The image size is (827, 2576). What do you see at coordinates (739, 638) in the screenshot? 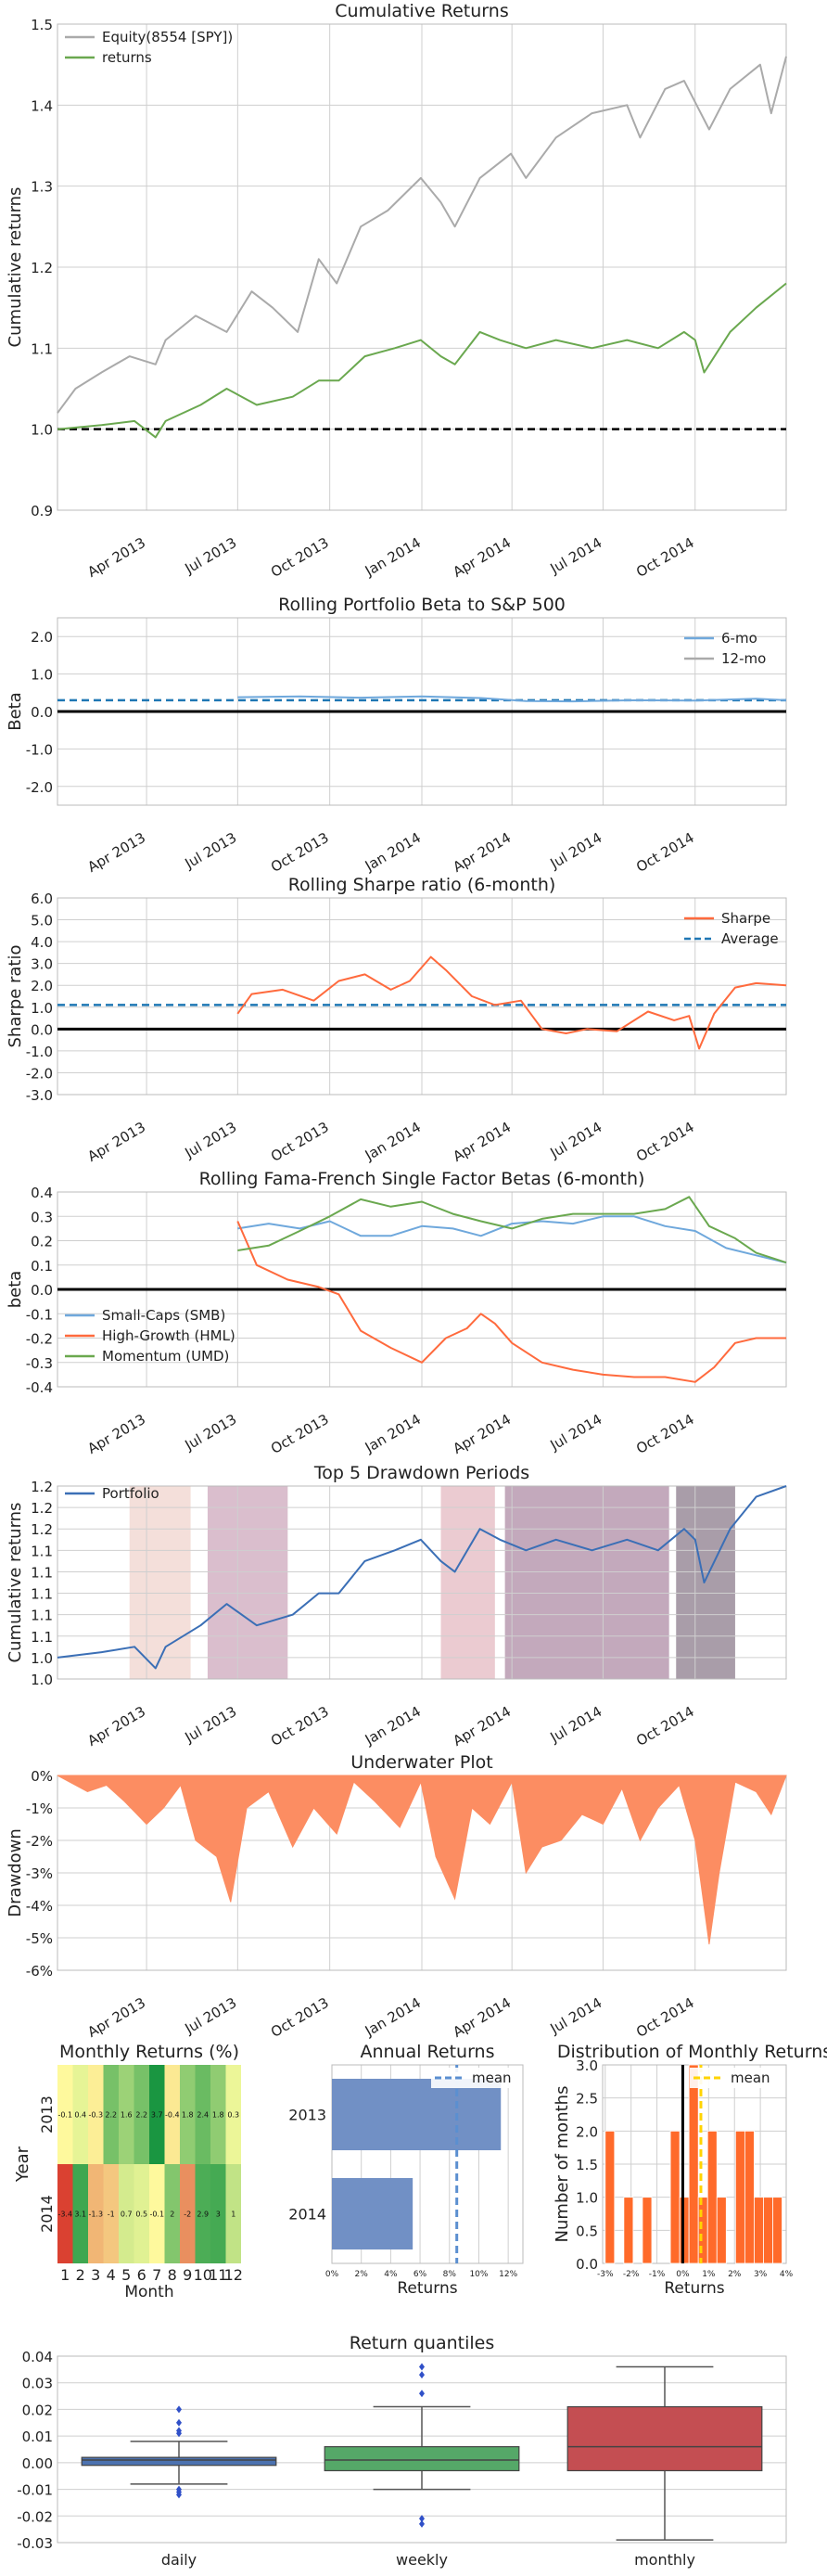
I see `legend-entry: 6-mo` at bounding box center [739, 638].